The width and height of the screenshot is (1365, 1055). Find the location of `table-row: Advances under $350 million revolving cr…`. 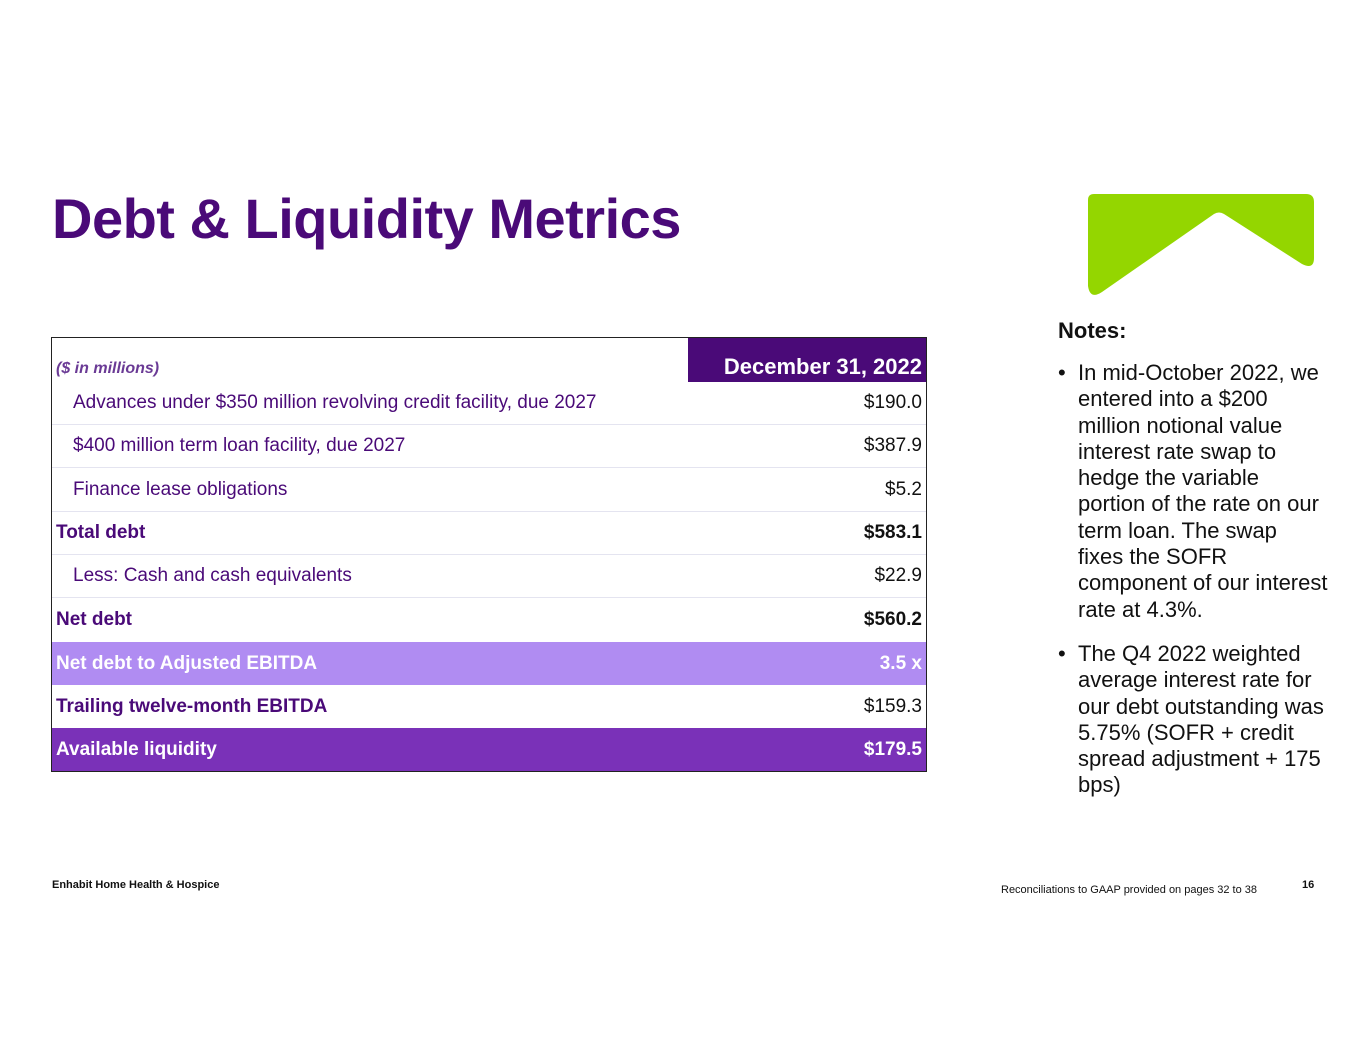

table-row: Advances under $350 million revolving cr… is located at coordinates (489, 403).